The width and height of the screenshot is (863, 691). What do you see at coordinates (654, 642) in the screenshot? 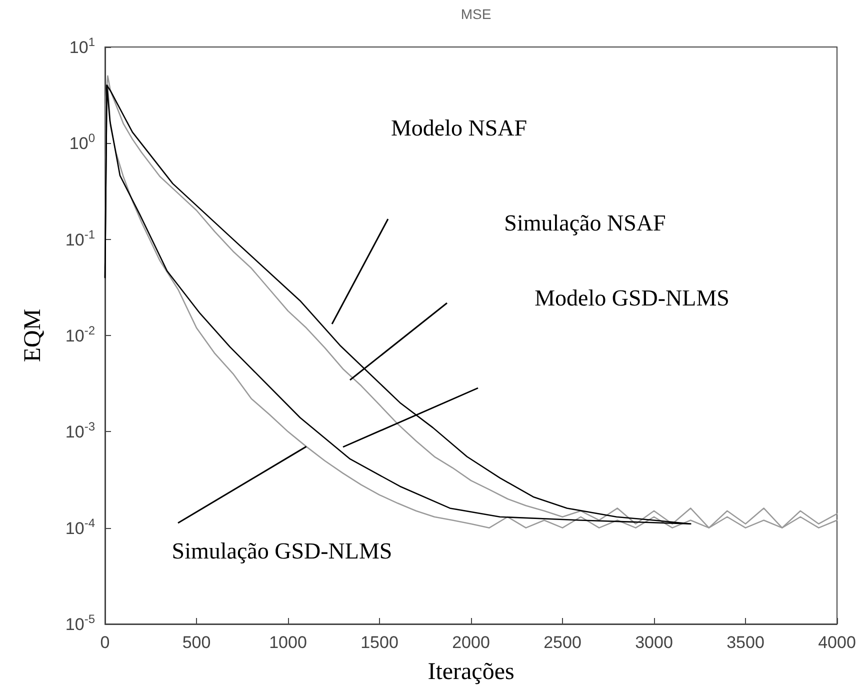
I see `x-tick-label: 3000` at bounding box center [654, 642].